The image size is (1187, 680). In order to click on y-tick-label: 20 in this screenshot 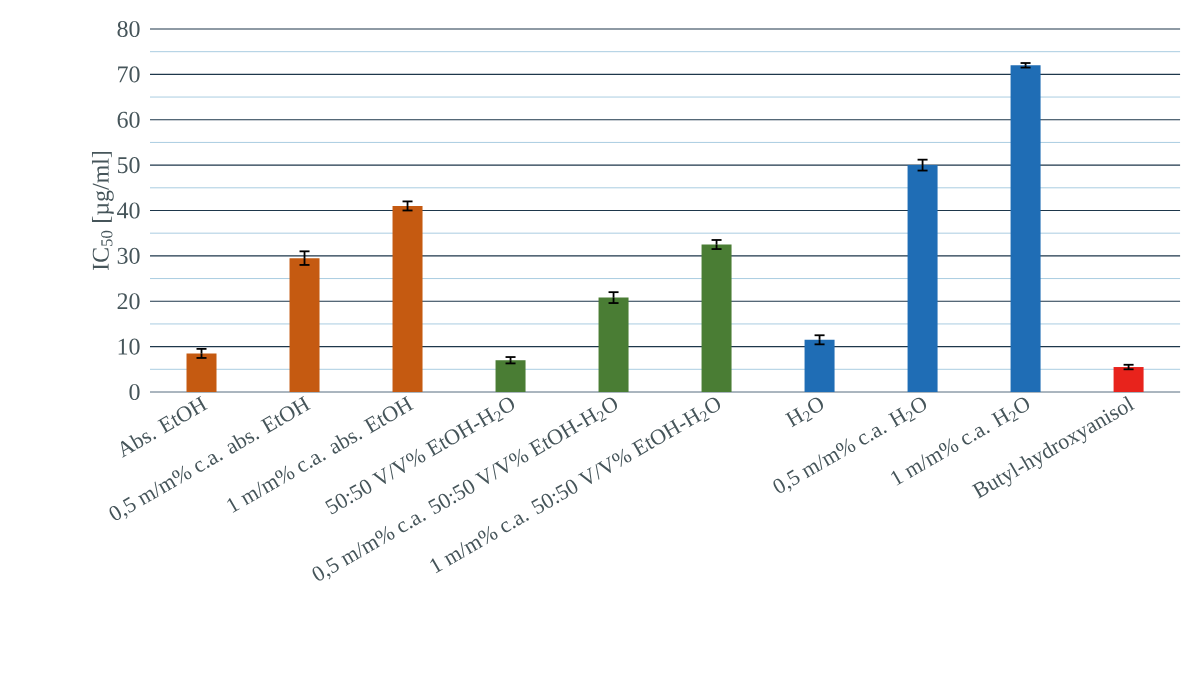, I will do `click(128, 301)`.